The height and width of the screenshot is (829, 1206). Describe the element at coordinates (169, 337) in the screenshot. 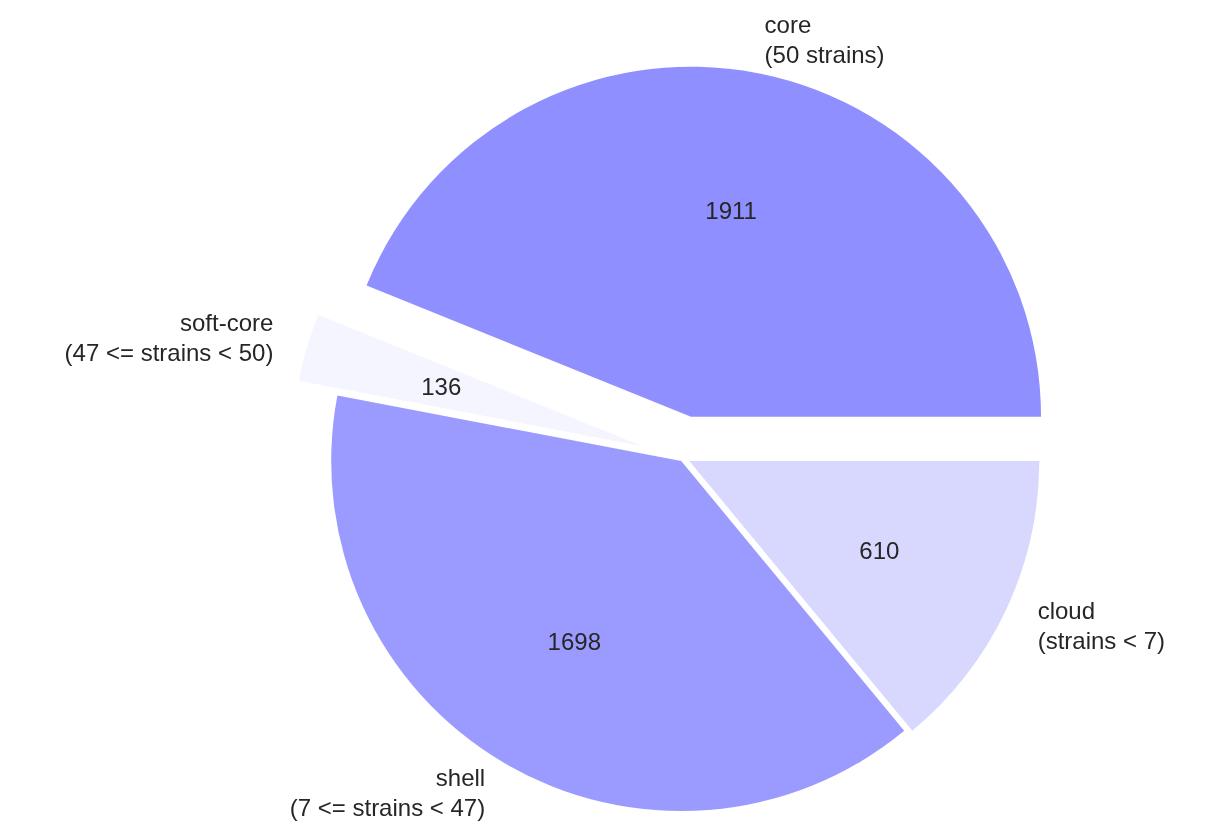

I see `slice-label: soft-core (47 <= strains < 50)` at that location.